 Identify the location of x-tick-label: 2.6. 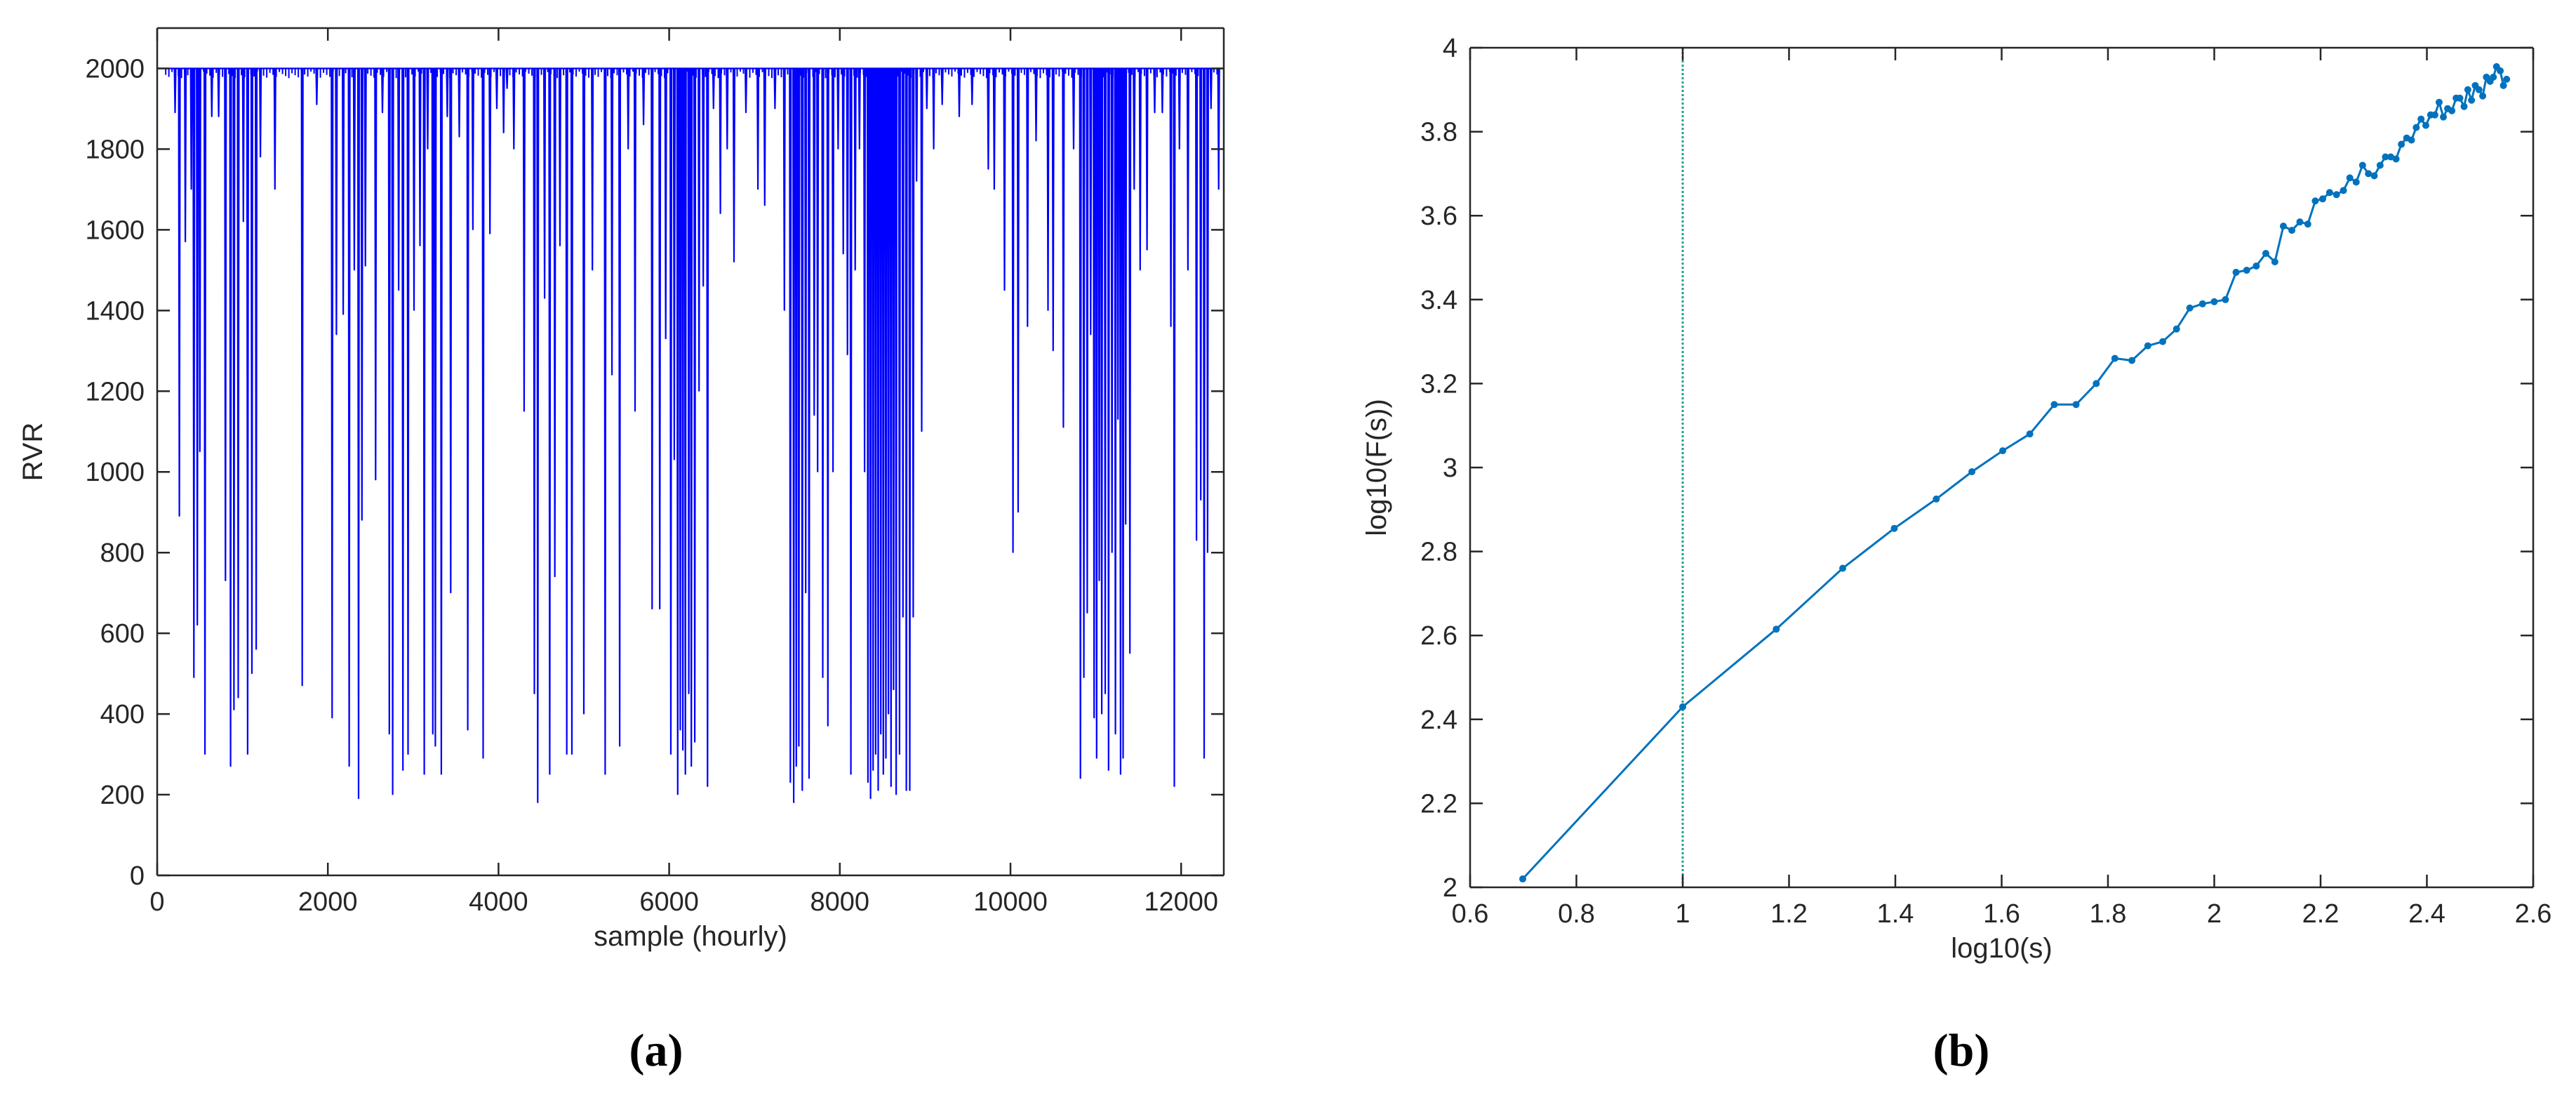
(2533, 914).